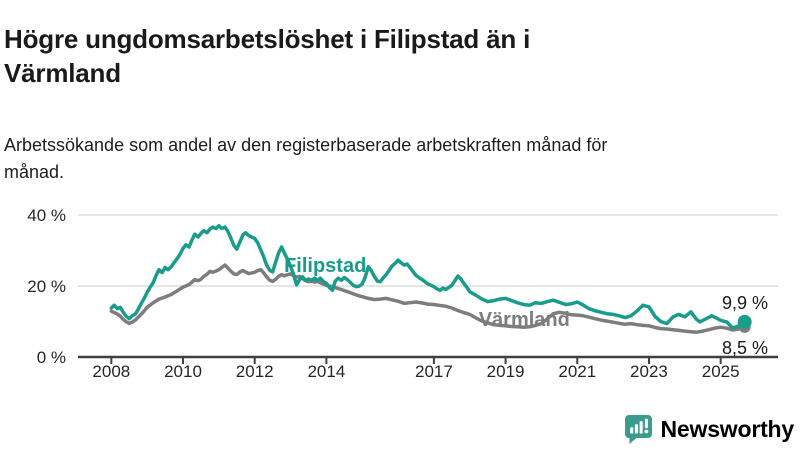 The height and width of the screenshot is (450, 800). Describe the element at coordinates (51, 357) in the screenshot. I see `y-axis-tick-label: 0 %` at that location.